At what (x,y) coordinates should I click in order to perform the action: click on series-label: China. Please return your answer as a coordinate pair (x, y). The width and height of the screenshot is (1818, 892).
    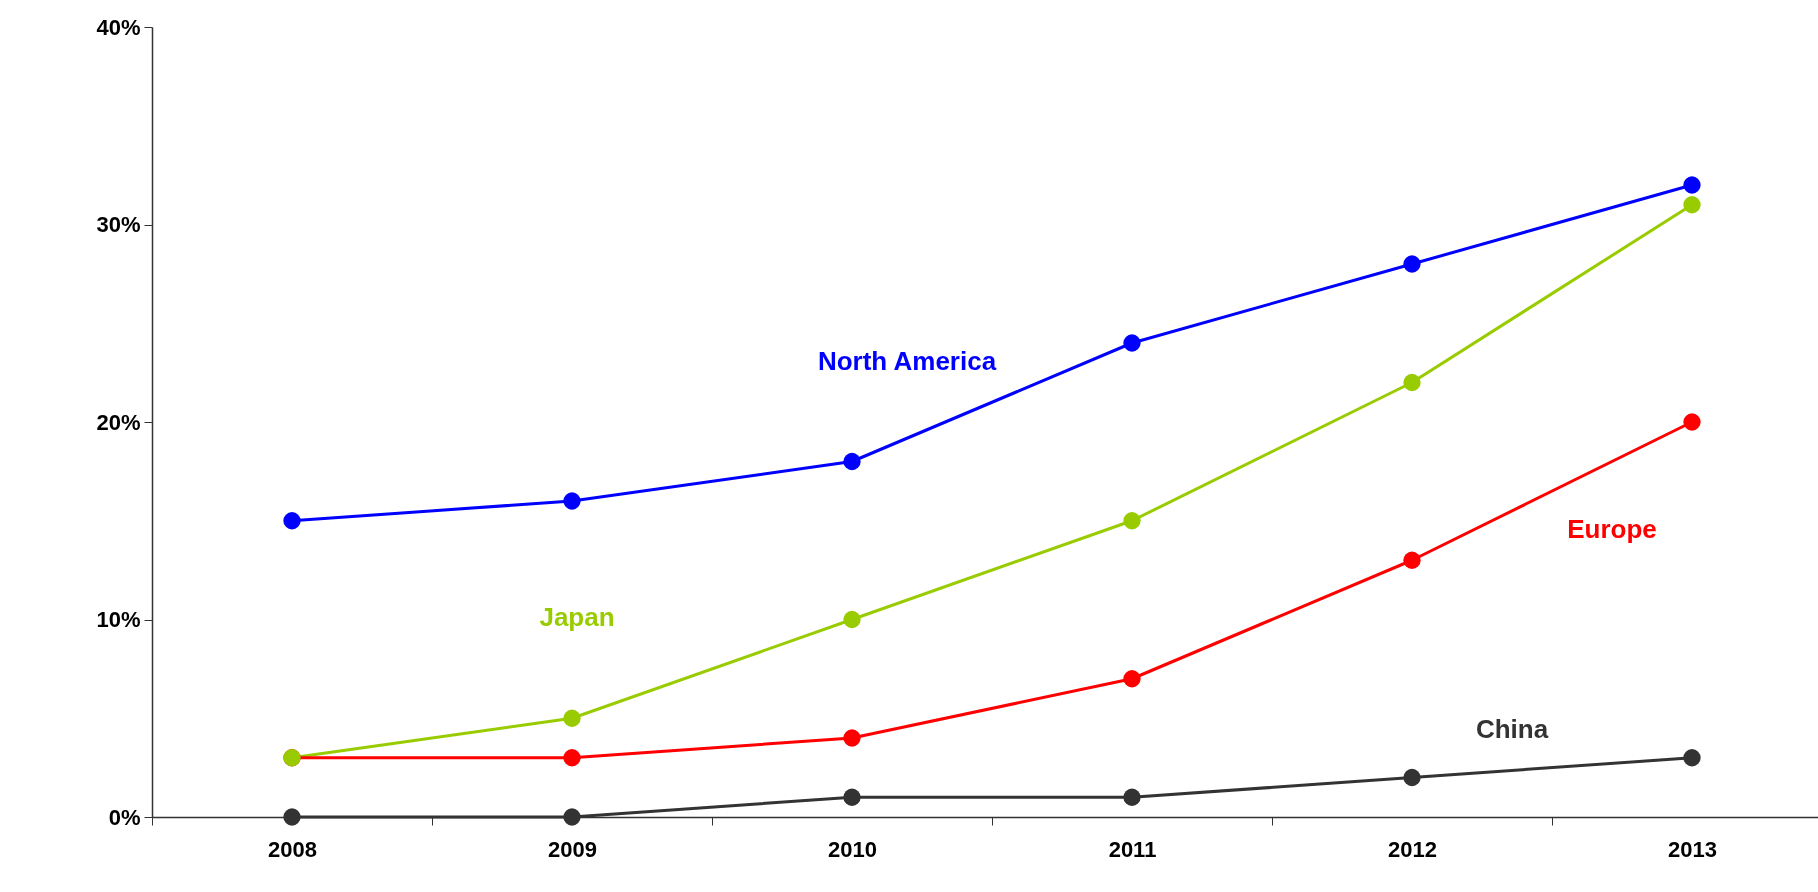
    Looking at the image, I should click on (1512, 728).